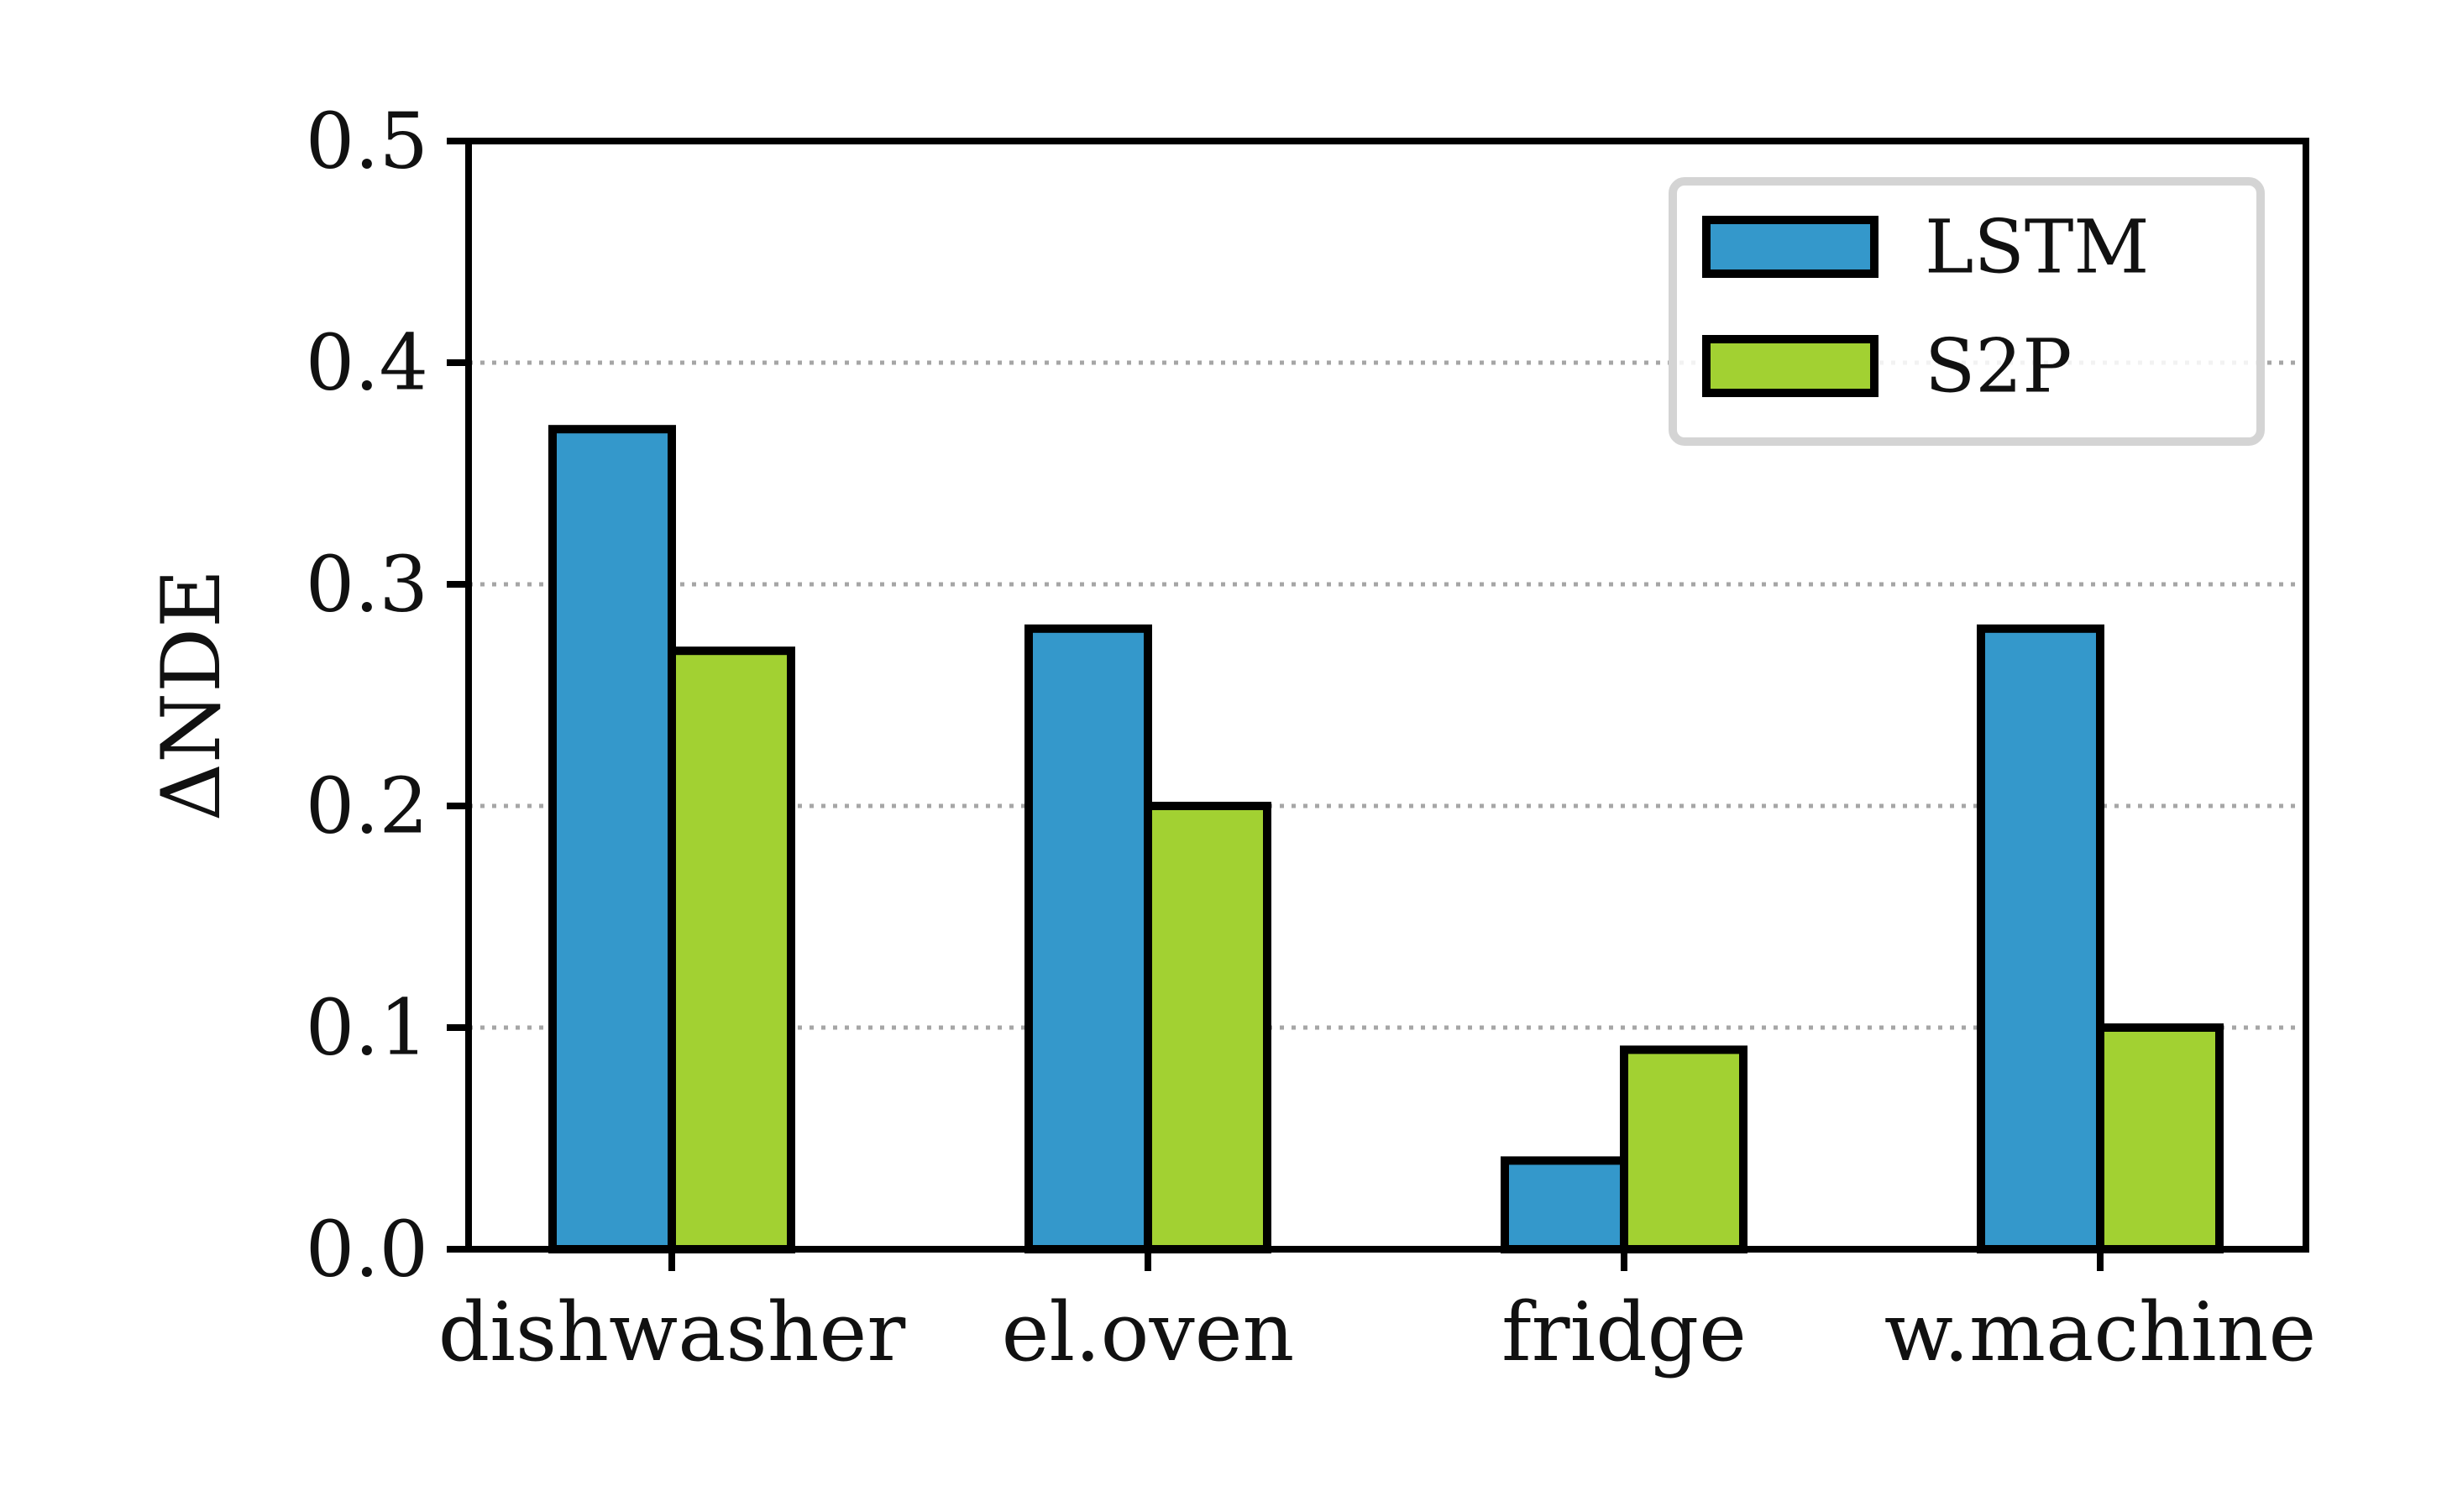  I want to click on legend-label: LSTM, so click(2037, 247).